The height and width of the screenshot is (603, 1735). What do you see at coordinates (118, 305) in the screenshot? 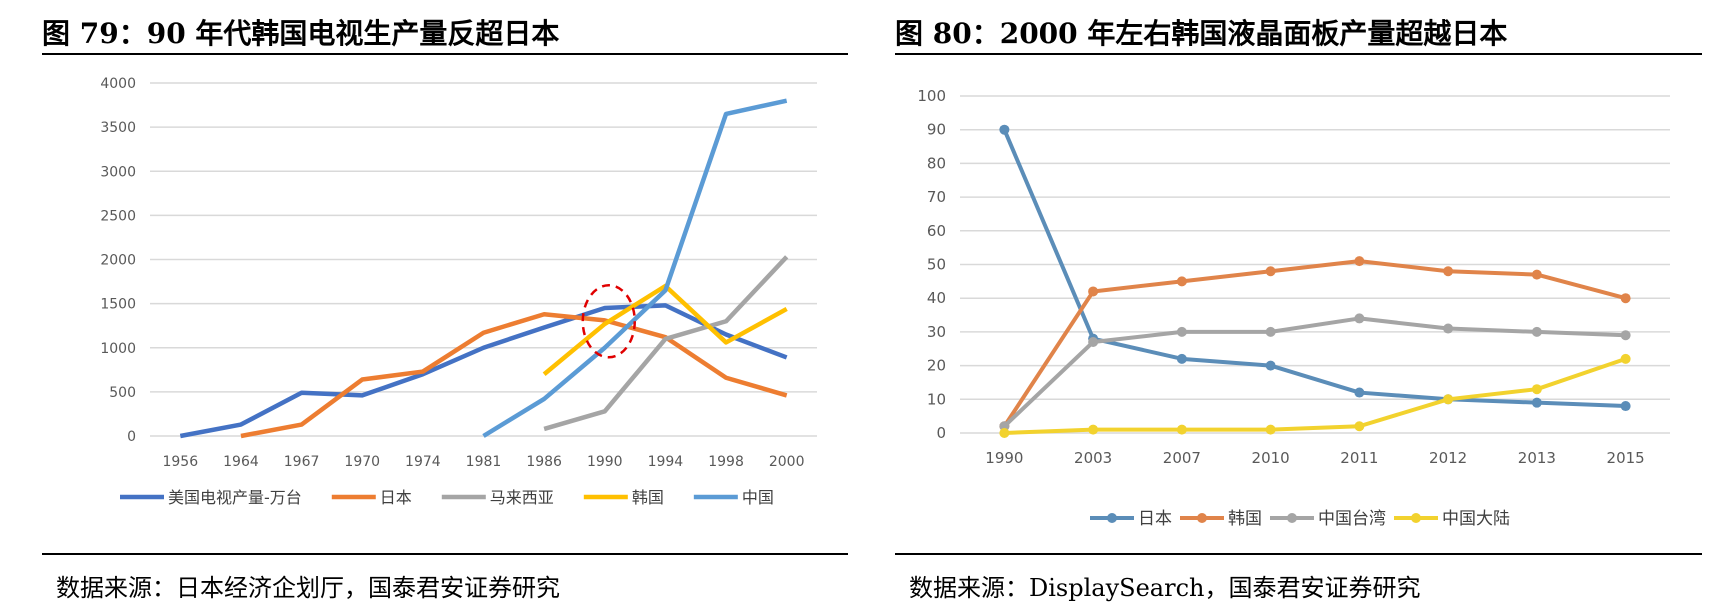
I see `y-tick-label: 1500` at bounding box center [118, 305].